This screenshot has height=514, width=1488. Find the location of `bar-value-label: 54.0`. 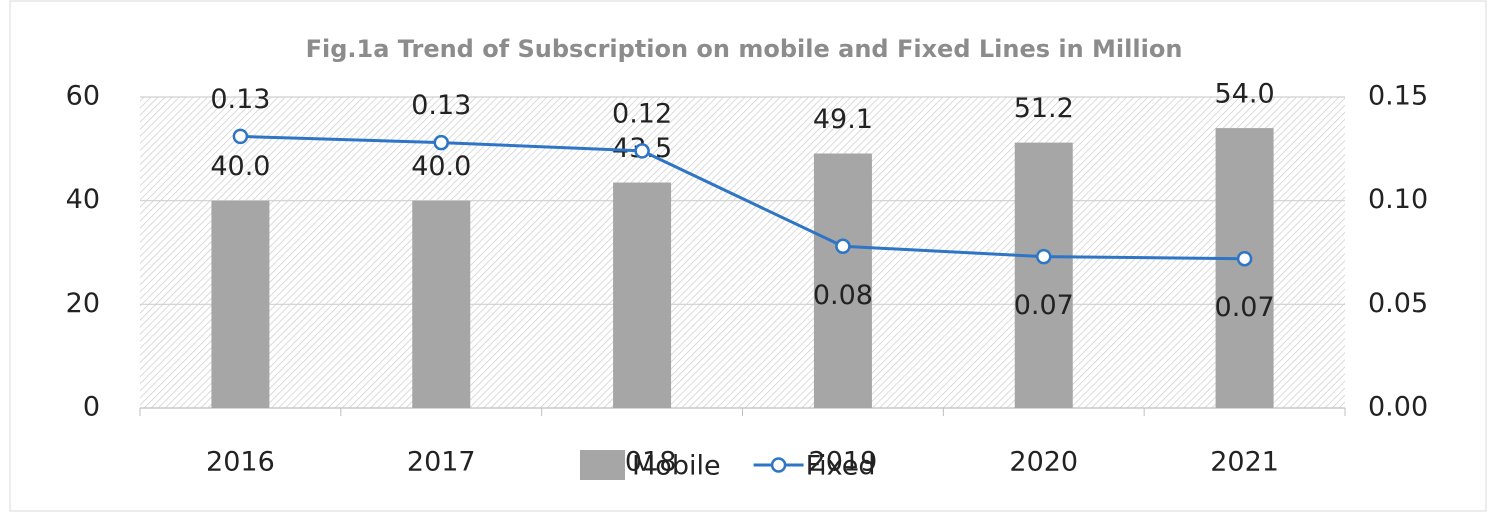

bar-value-label: 54.0 is located at coordinates (1245, 94).